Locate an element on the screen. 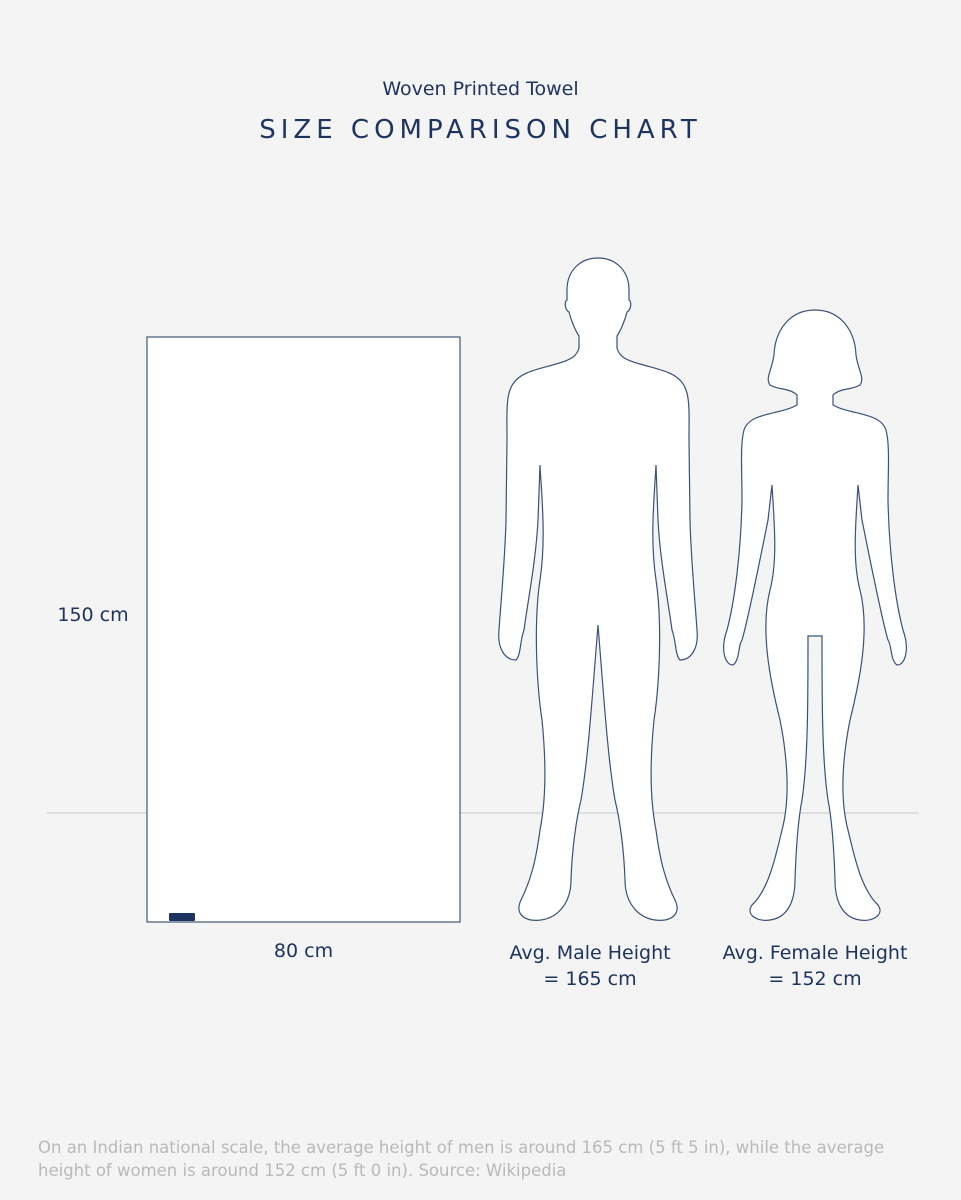 The image size is (961, 1200). female-label-line1: Avg. Female Height is located at coordinates (815, 953).